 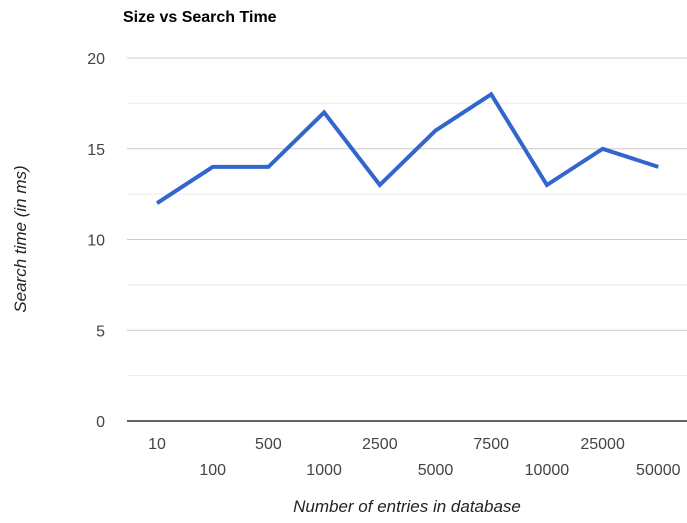 I want to click on y-tick-label: 0, so click(x=100, y=422).